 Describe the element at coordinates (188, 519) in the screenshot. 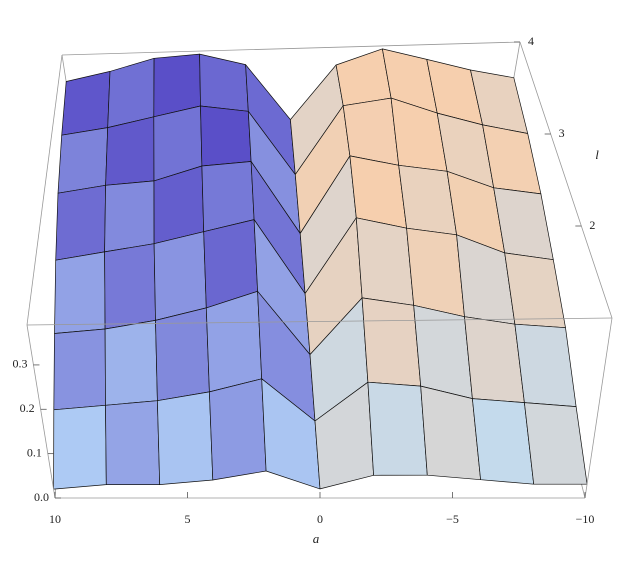

I see `x-tick-label: 5` at that location.